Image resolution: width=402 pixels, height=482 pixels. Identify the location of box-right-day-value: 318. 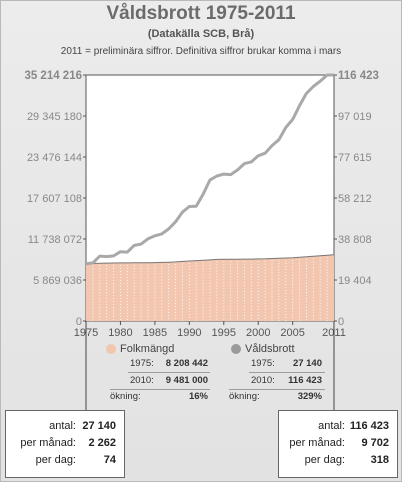
(379, 460).